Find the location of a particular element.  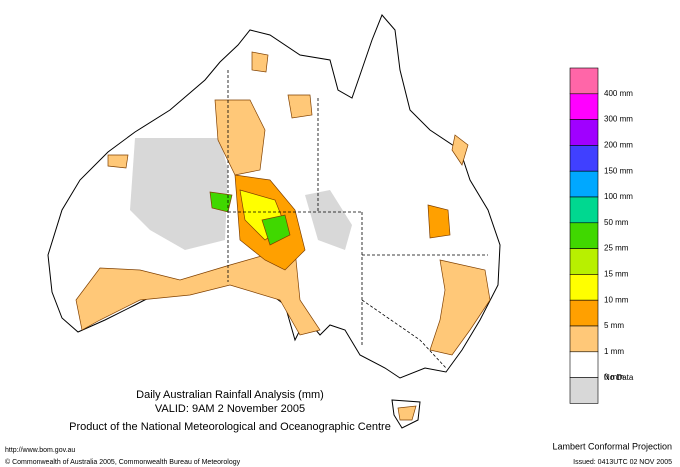

legend-label: No Data is located at coordinates (619, 377).